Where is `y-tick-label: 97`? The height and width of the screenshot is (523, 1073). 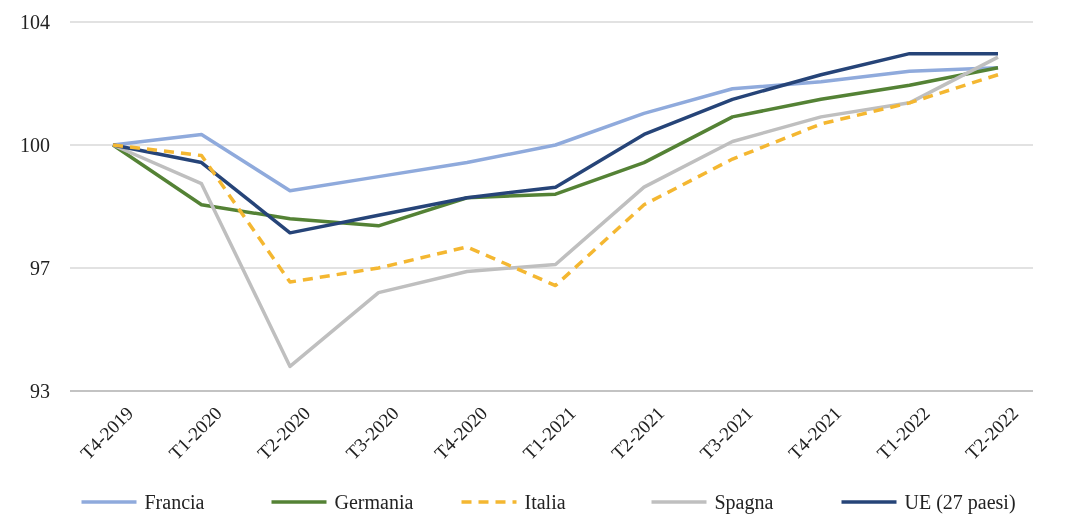 y-tick-label: 97 is located at coordinates (40, 268).